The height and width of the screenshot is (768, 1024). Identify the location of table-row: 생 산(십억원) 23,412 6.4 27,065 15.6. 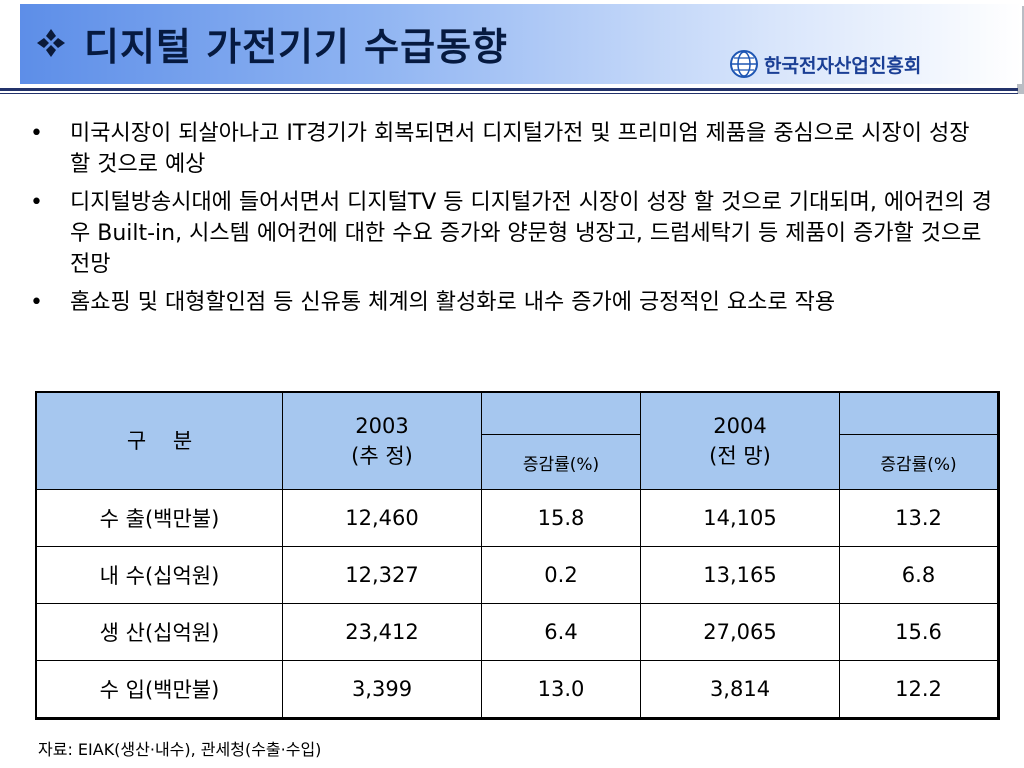
(517, 632).